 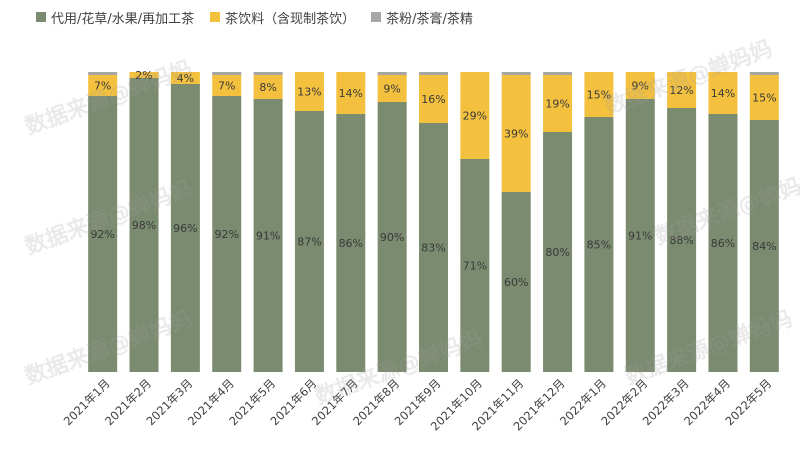 I want to click on data-label: 2%, so click(x=143, y=75).